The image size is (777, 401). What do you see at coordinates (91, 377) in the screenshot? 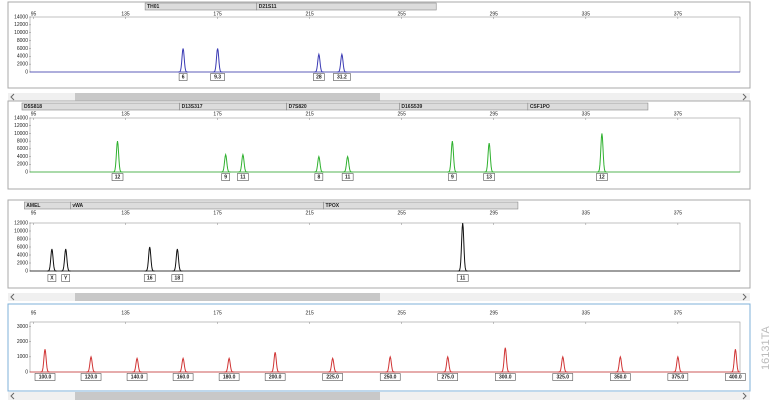
I see `allele-label: 120.0` at bounding box center [91, 377].